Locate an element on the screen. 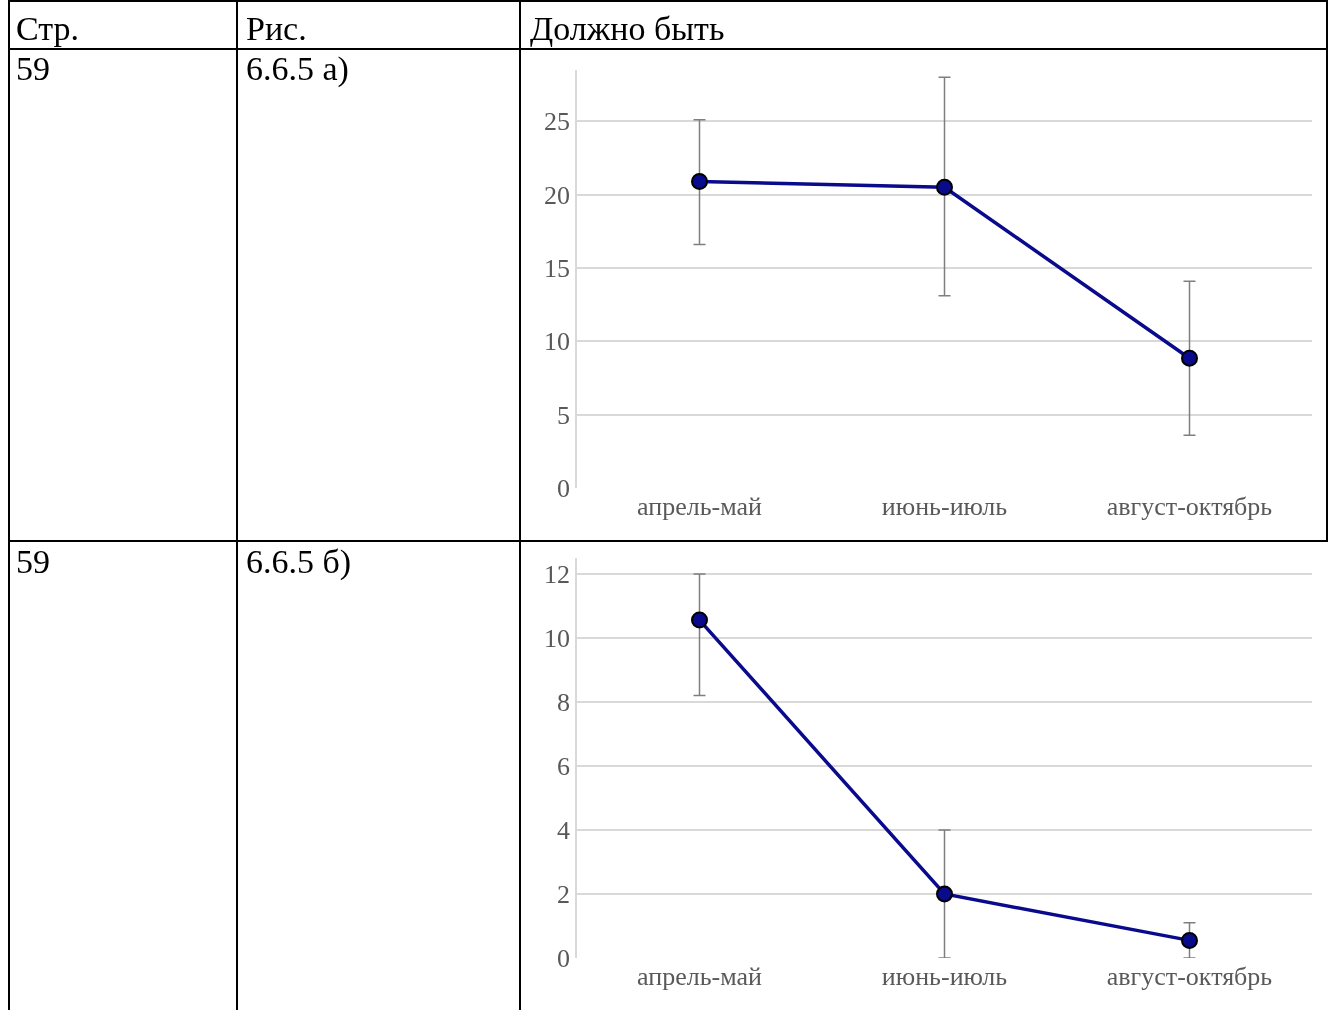  y-tick-label: 8 is located at coordinates (564, 703).